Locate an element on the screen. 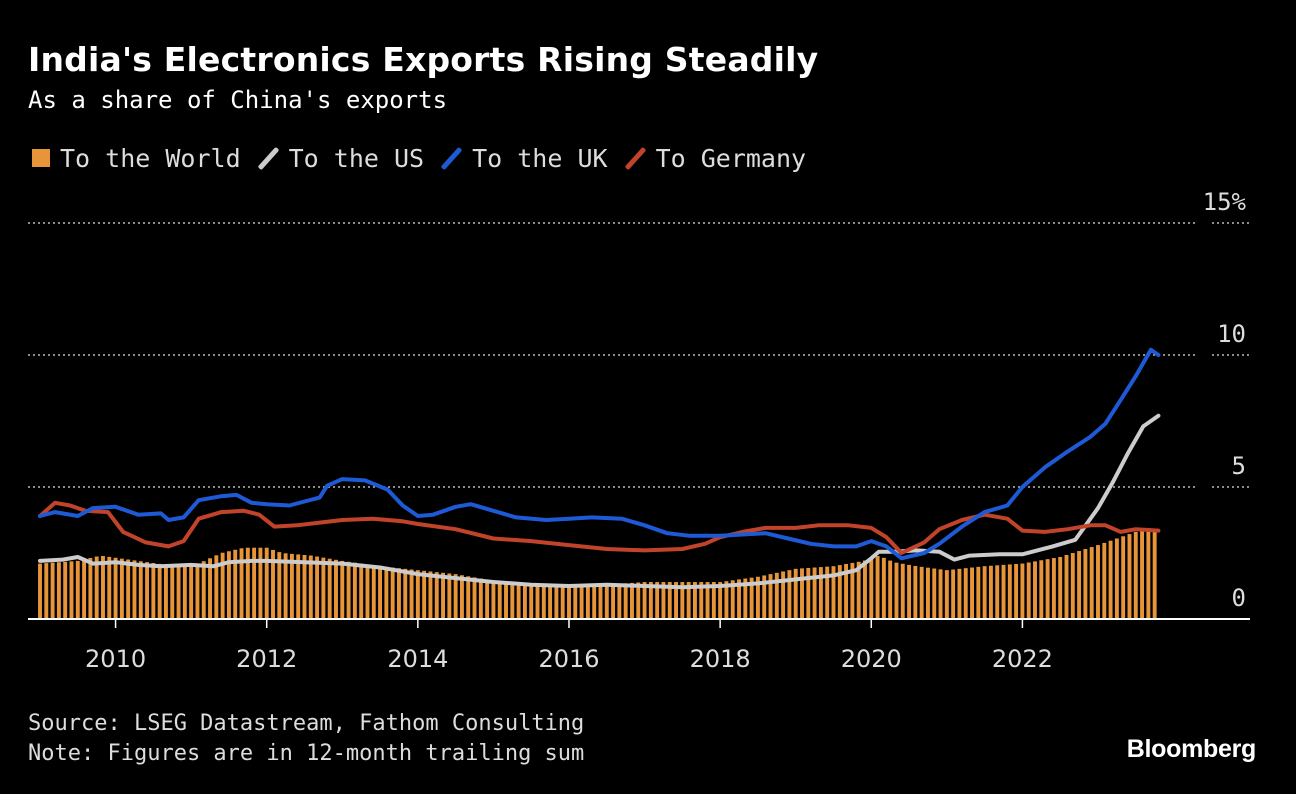  x-tick-label: 2020 is located at coordinates (871, 659).